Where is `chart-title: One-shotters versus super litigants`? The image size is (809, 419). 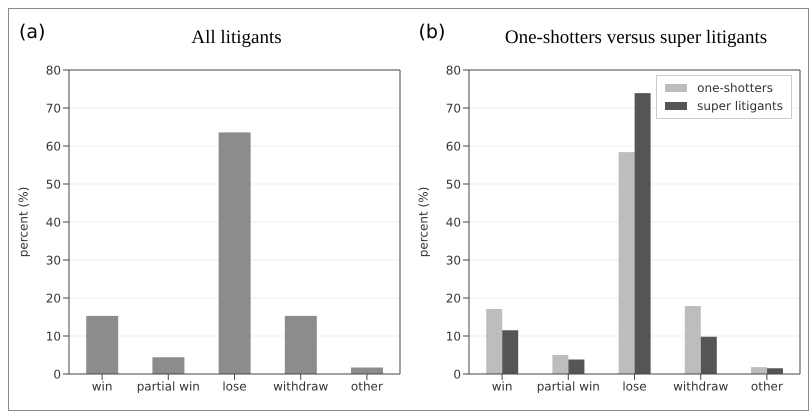
chart-title: One-shotters versus super litigants is located at coordinates (636, 38).